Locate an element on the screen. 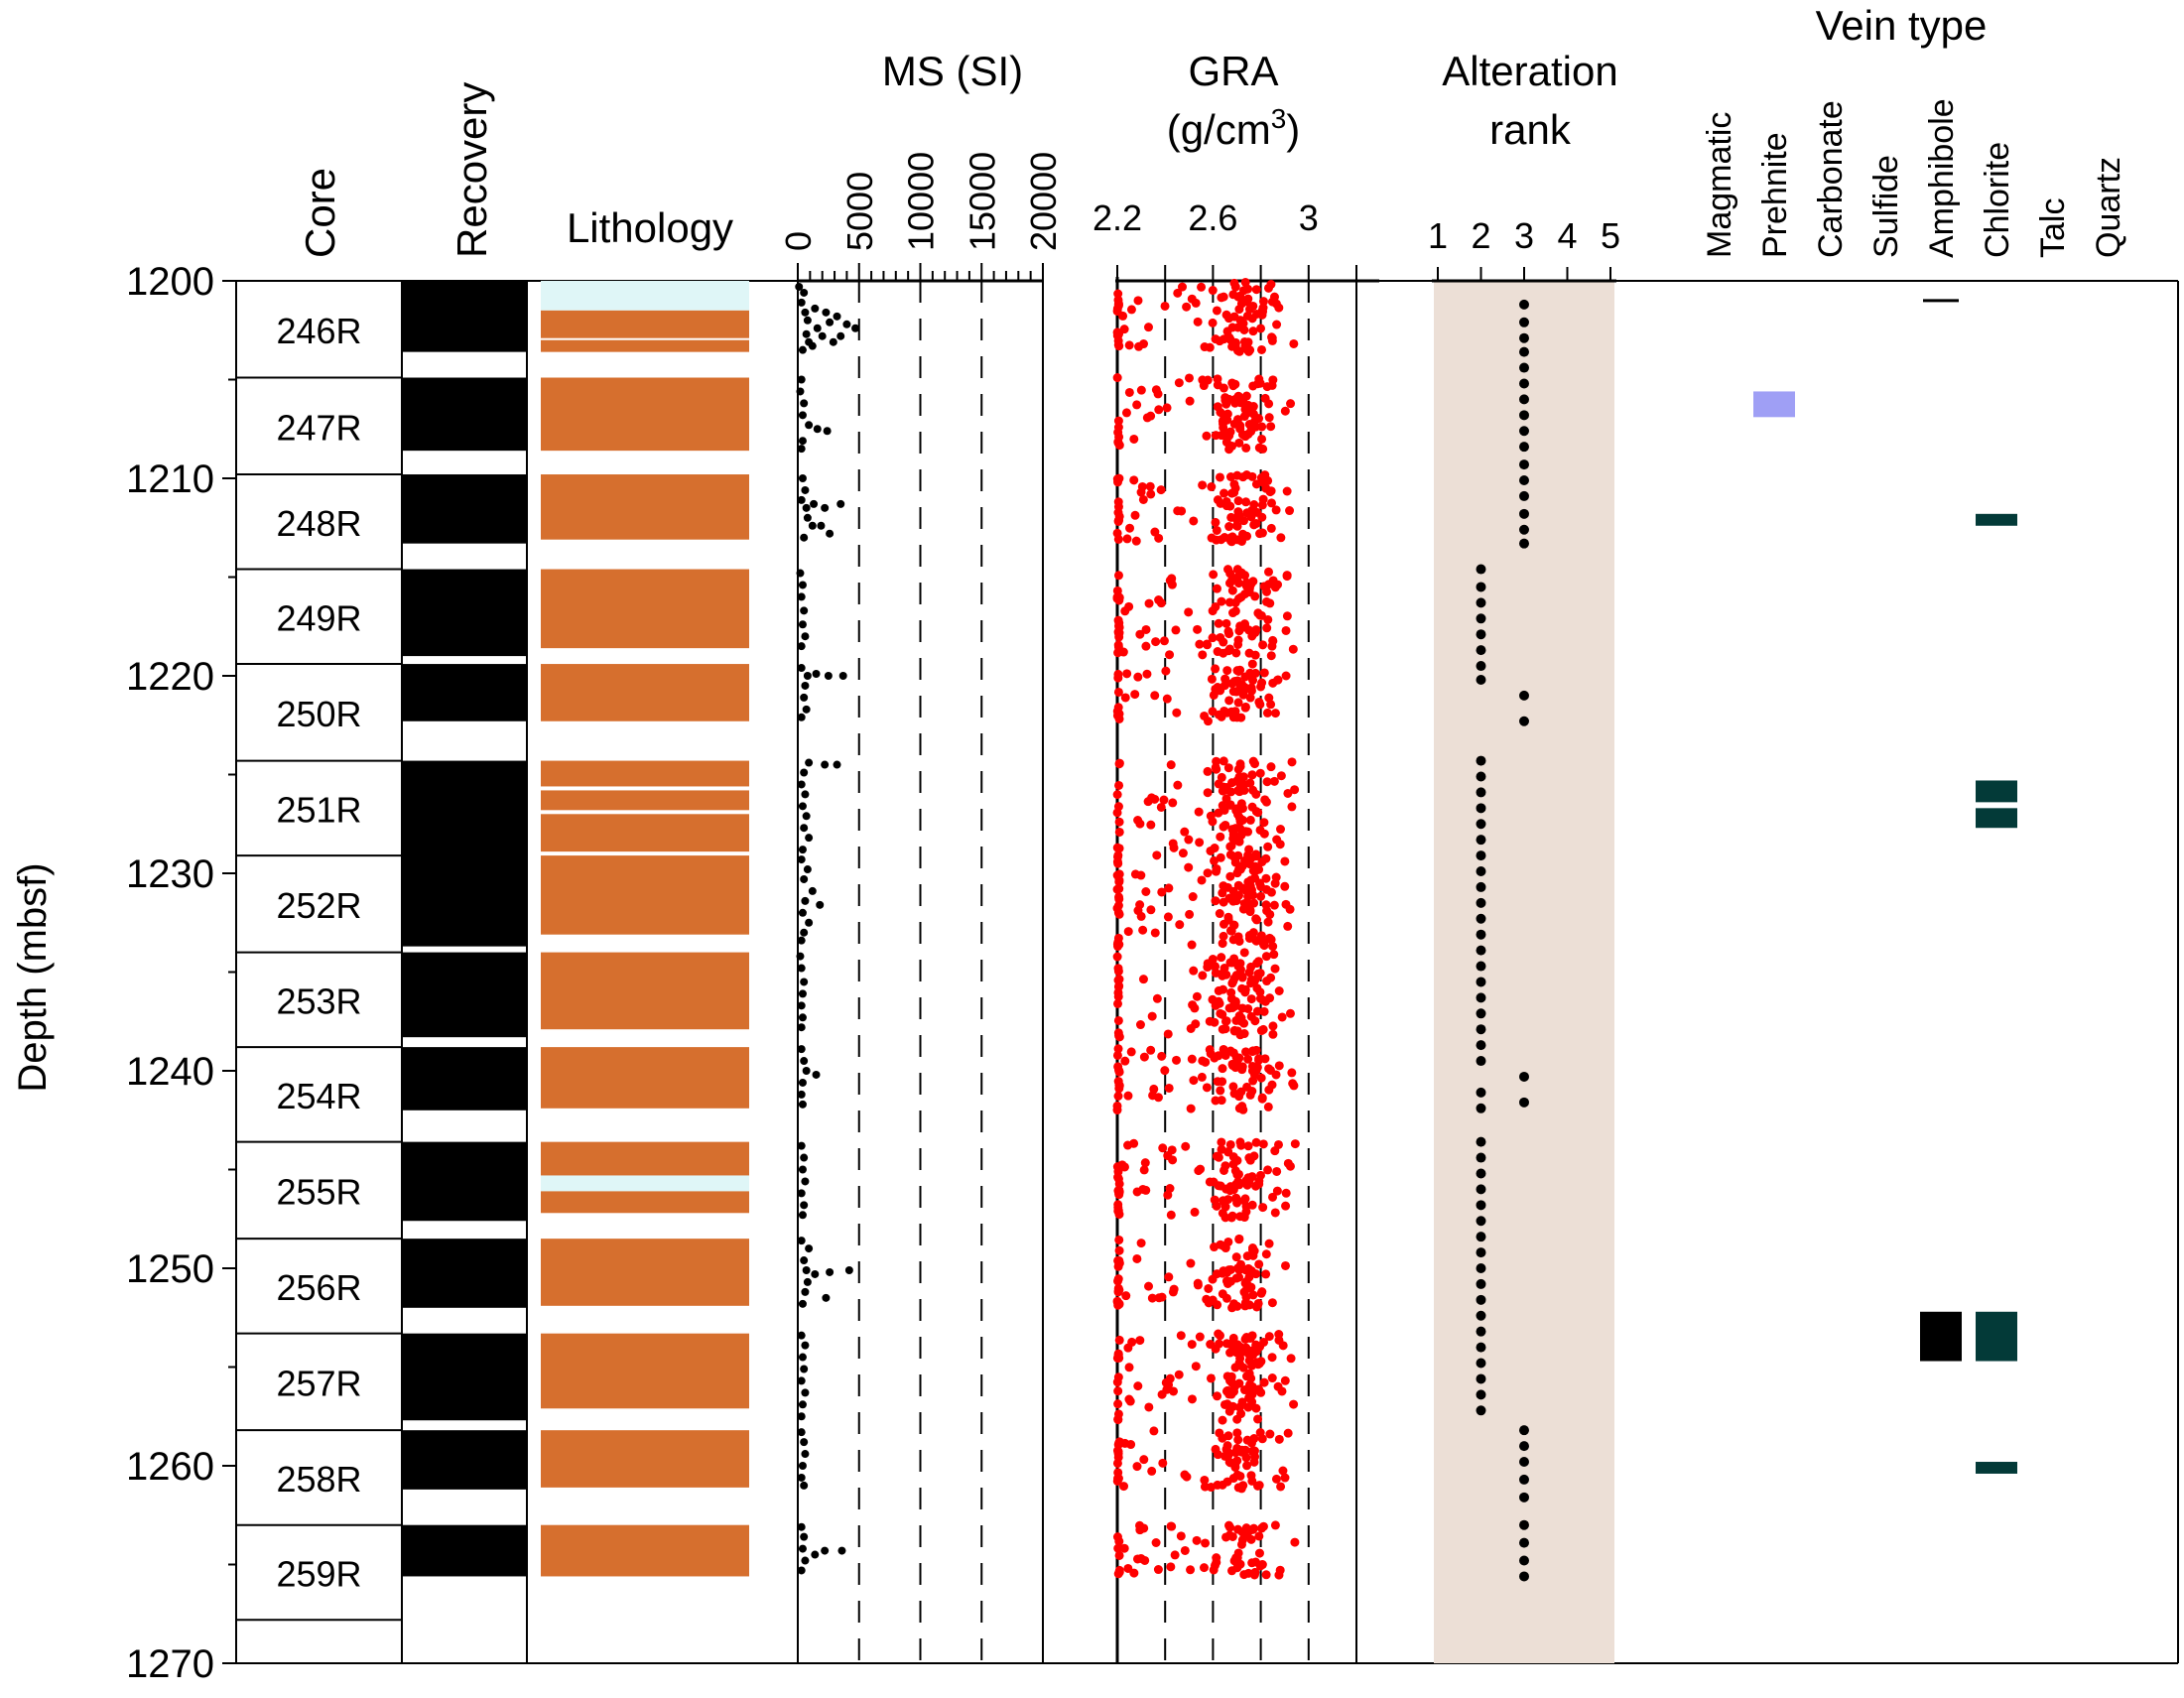 The height and width of the screenshot is (1698, 2184). vein-category-label: Amphibole is located at coordinates (1942, 178).